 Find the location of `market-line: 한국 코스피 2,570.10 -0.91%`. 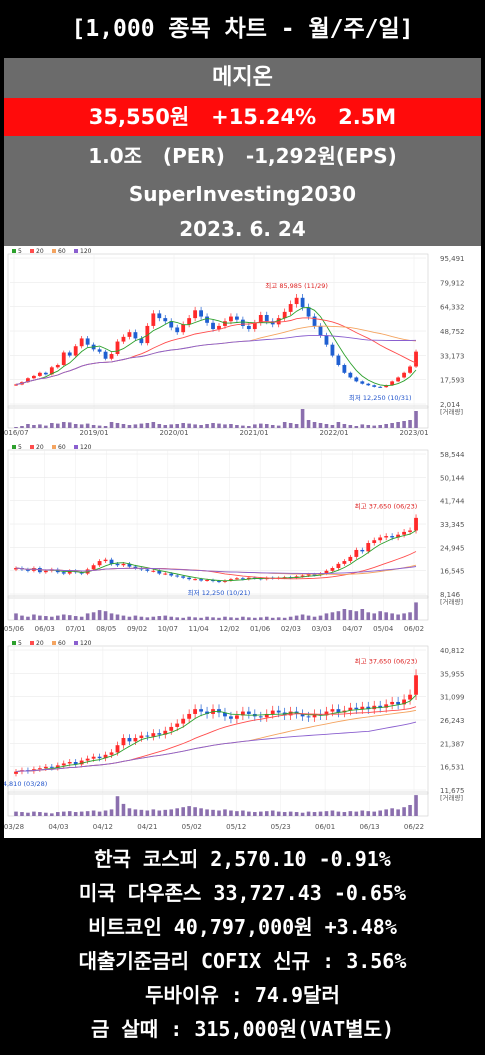

market-line: 한국 코스피 2,570.10 -0.91% is located at coordinates (242, 859).